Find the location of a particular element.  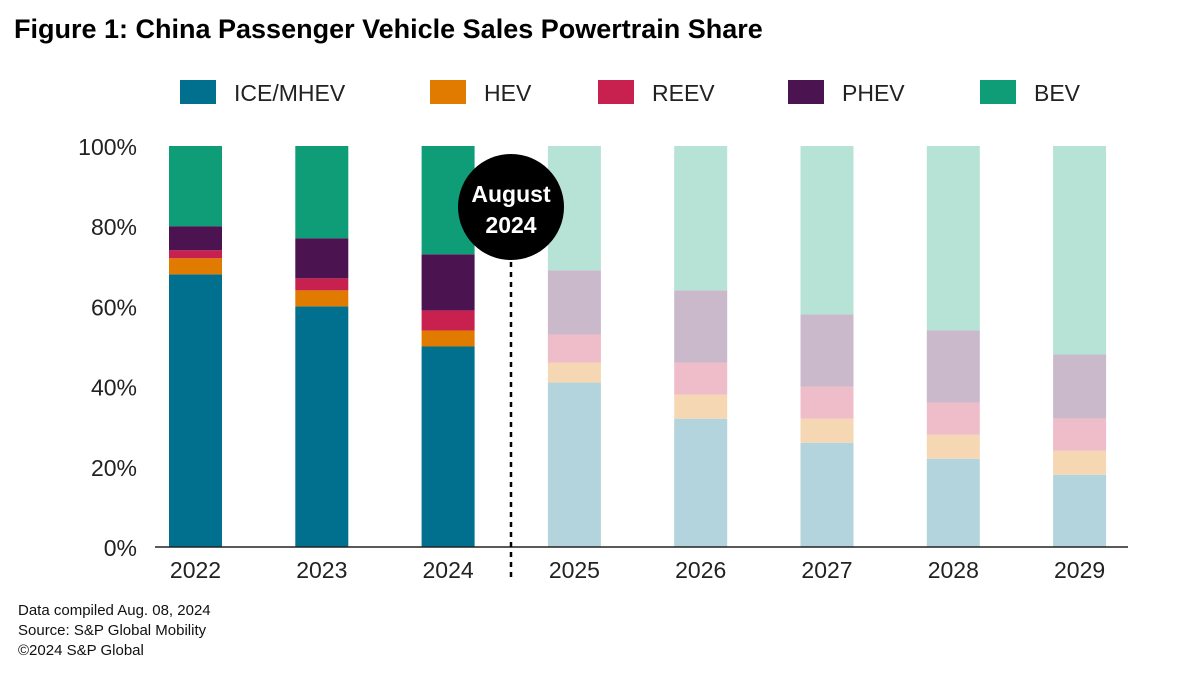

footer-data-compiled: Data compiled Aug. 08, 2024 is located at coordinates (114, 610).